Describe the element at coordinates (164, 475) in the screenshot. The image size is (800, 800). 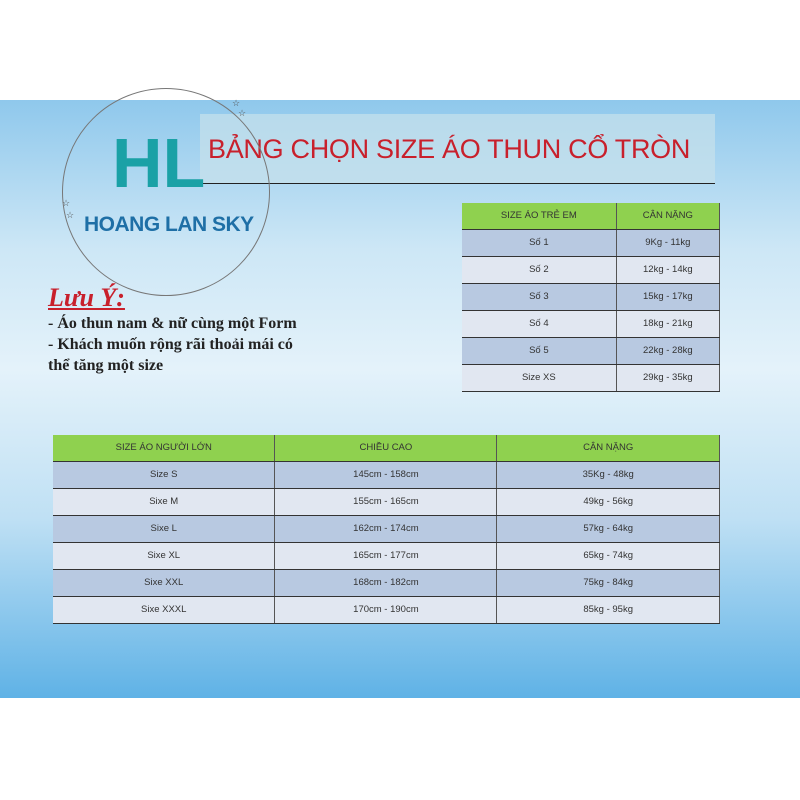
I see `table-cell: Size S` at that location.